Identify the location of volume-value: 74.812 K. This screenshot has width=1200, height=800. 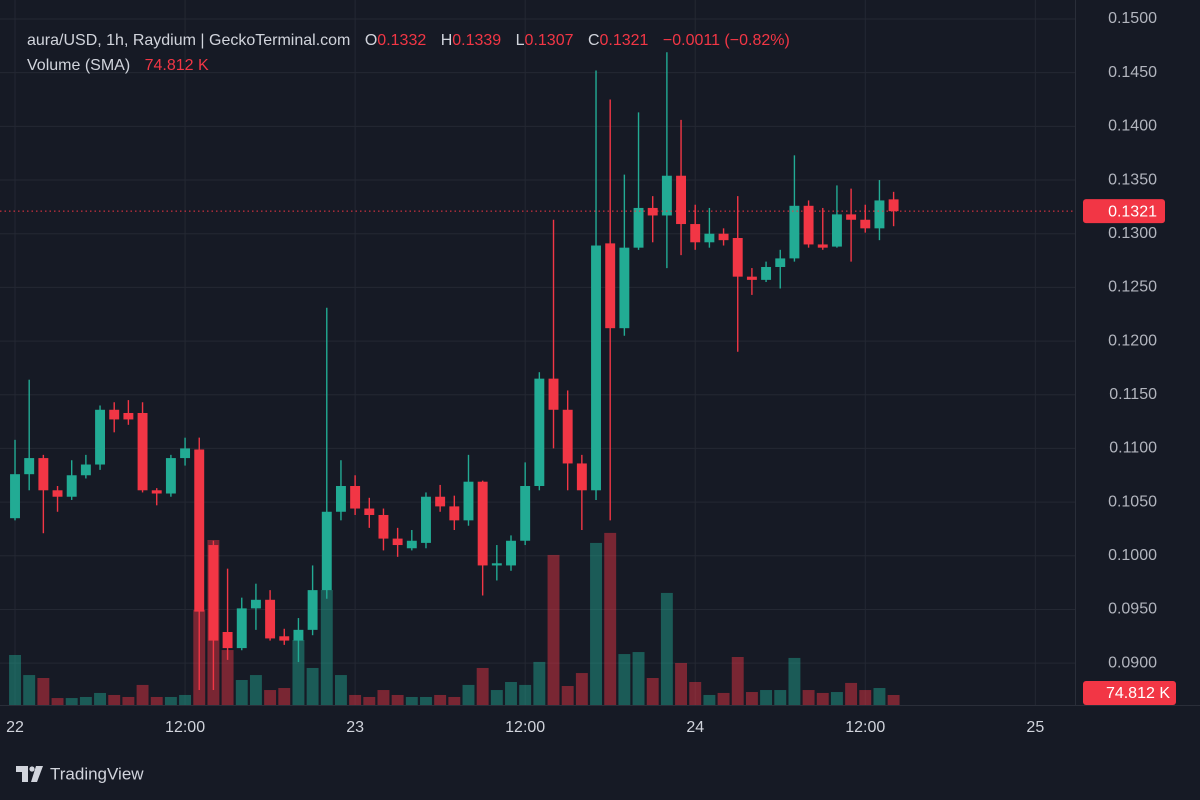
(176, 65).